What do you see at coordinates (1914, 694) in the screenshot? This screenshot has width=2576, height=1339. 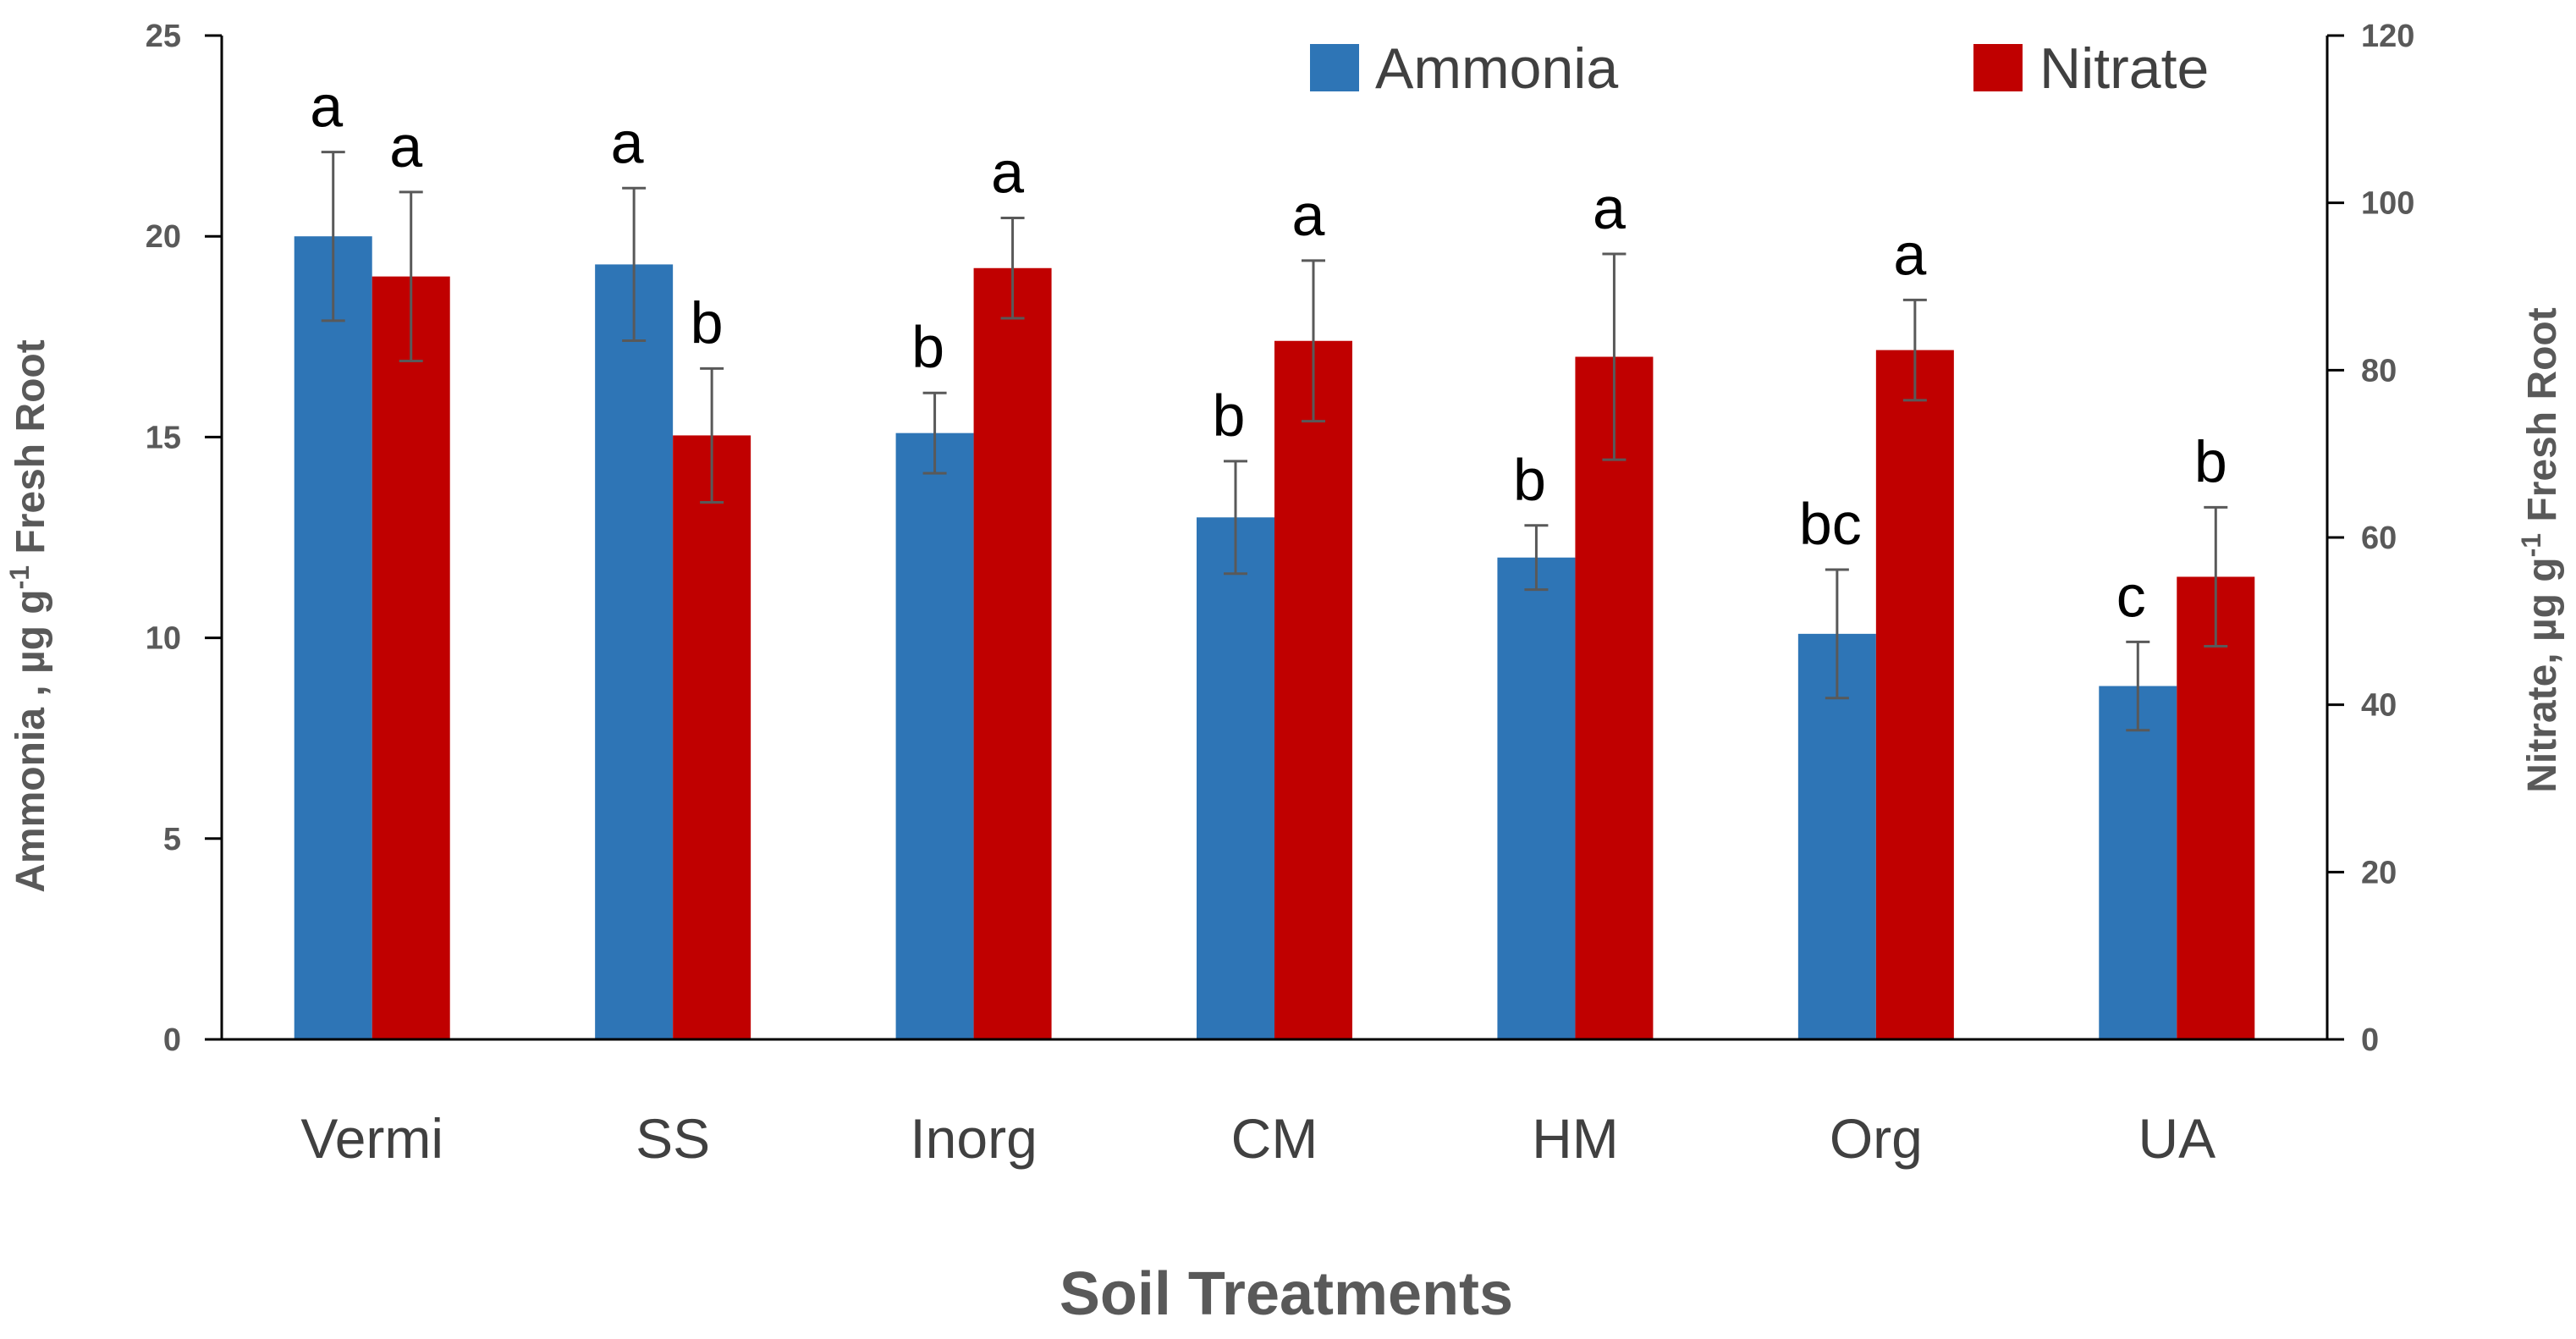 I see `bar-nitrate-org` at bounding box center [1914, 694].